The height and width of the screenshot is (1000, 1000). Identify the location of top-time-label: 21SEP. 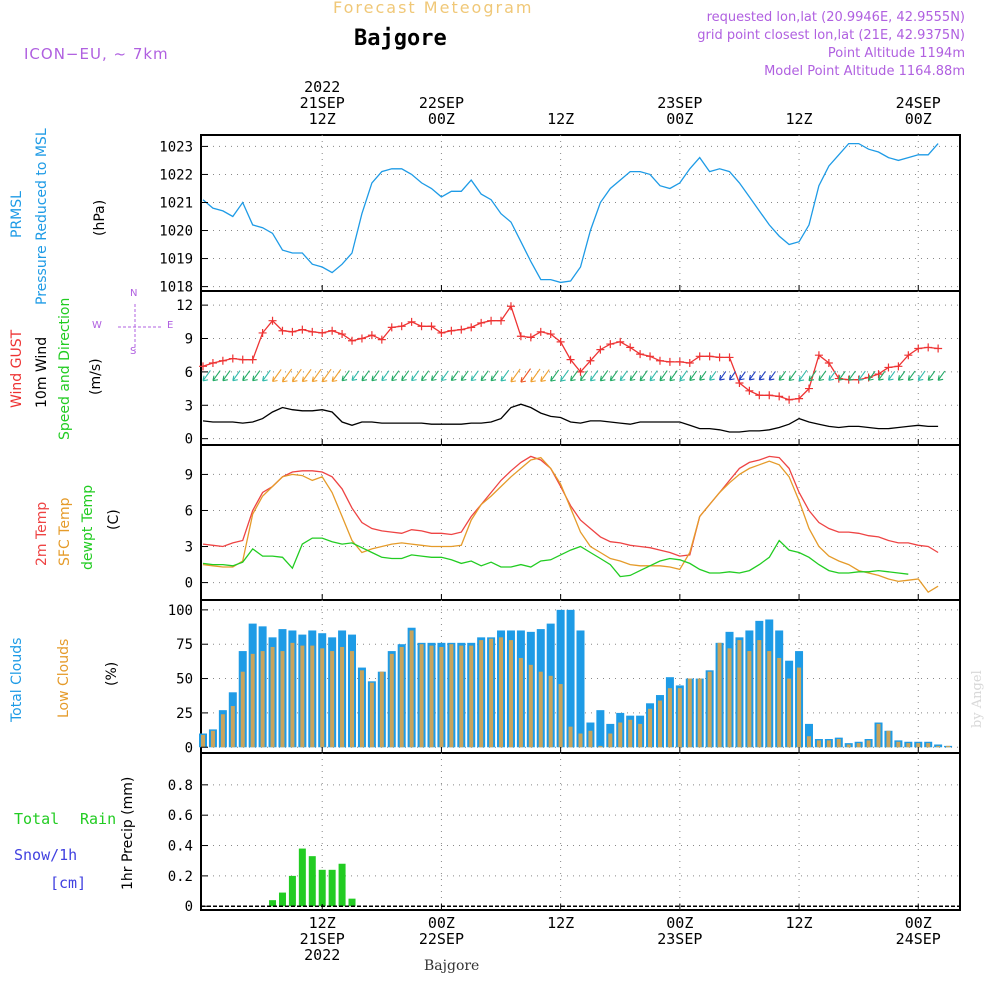
(322, 103).